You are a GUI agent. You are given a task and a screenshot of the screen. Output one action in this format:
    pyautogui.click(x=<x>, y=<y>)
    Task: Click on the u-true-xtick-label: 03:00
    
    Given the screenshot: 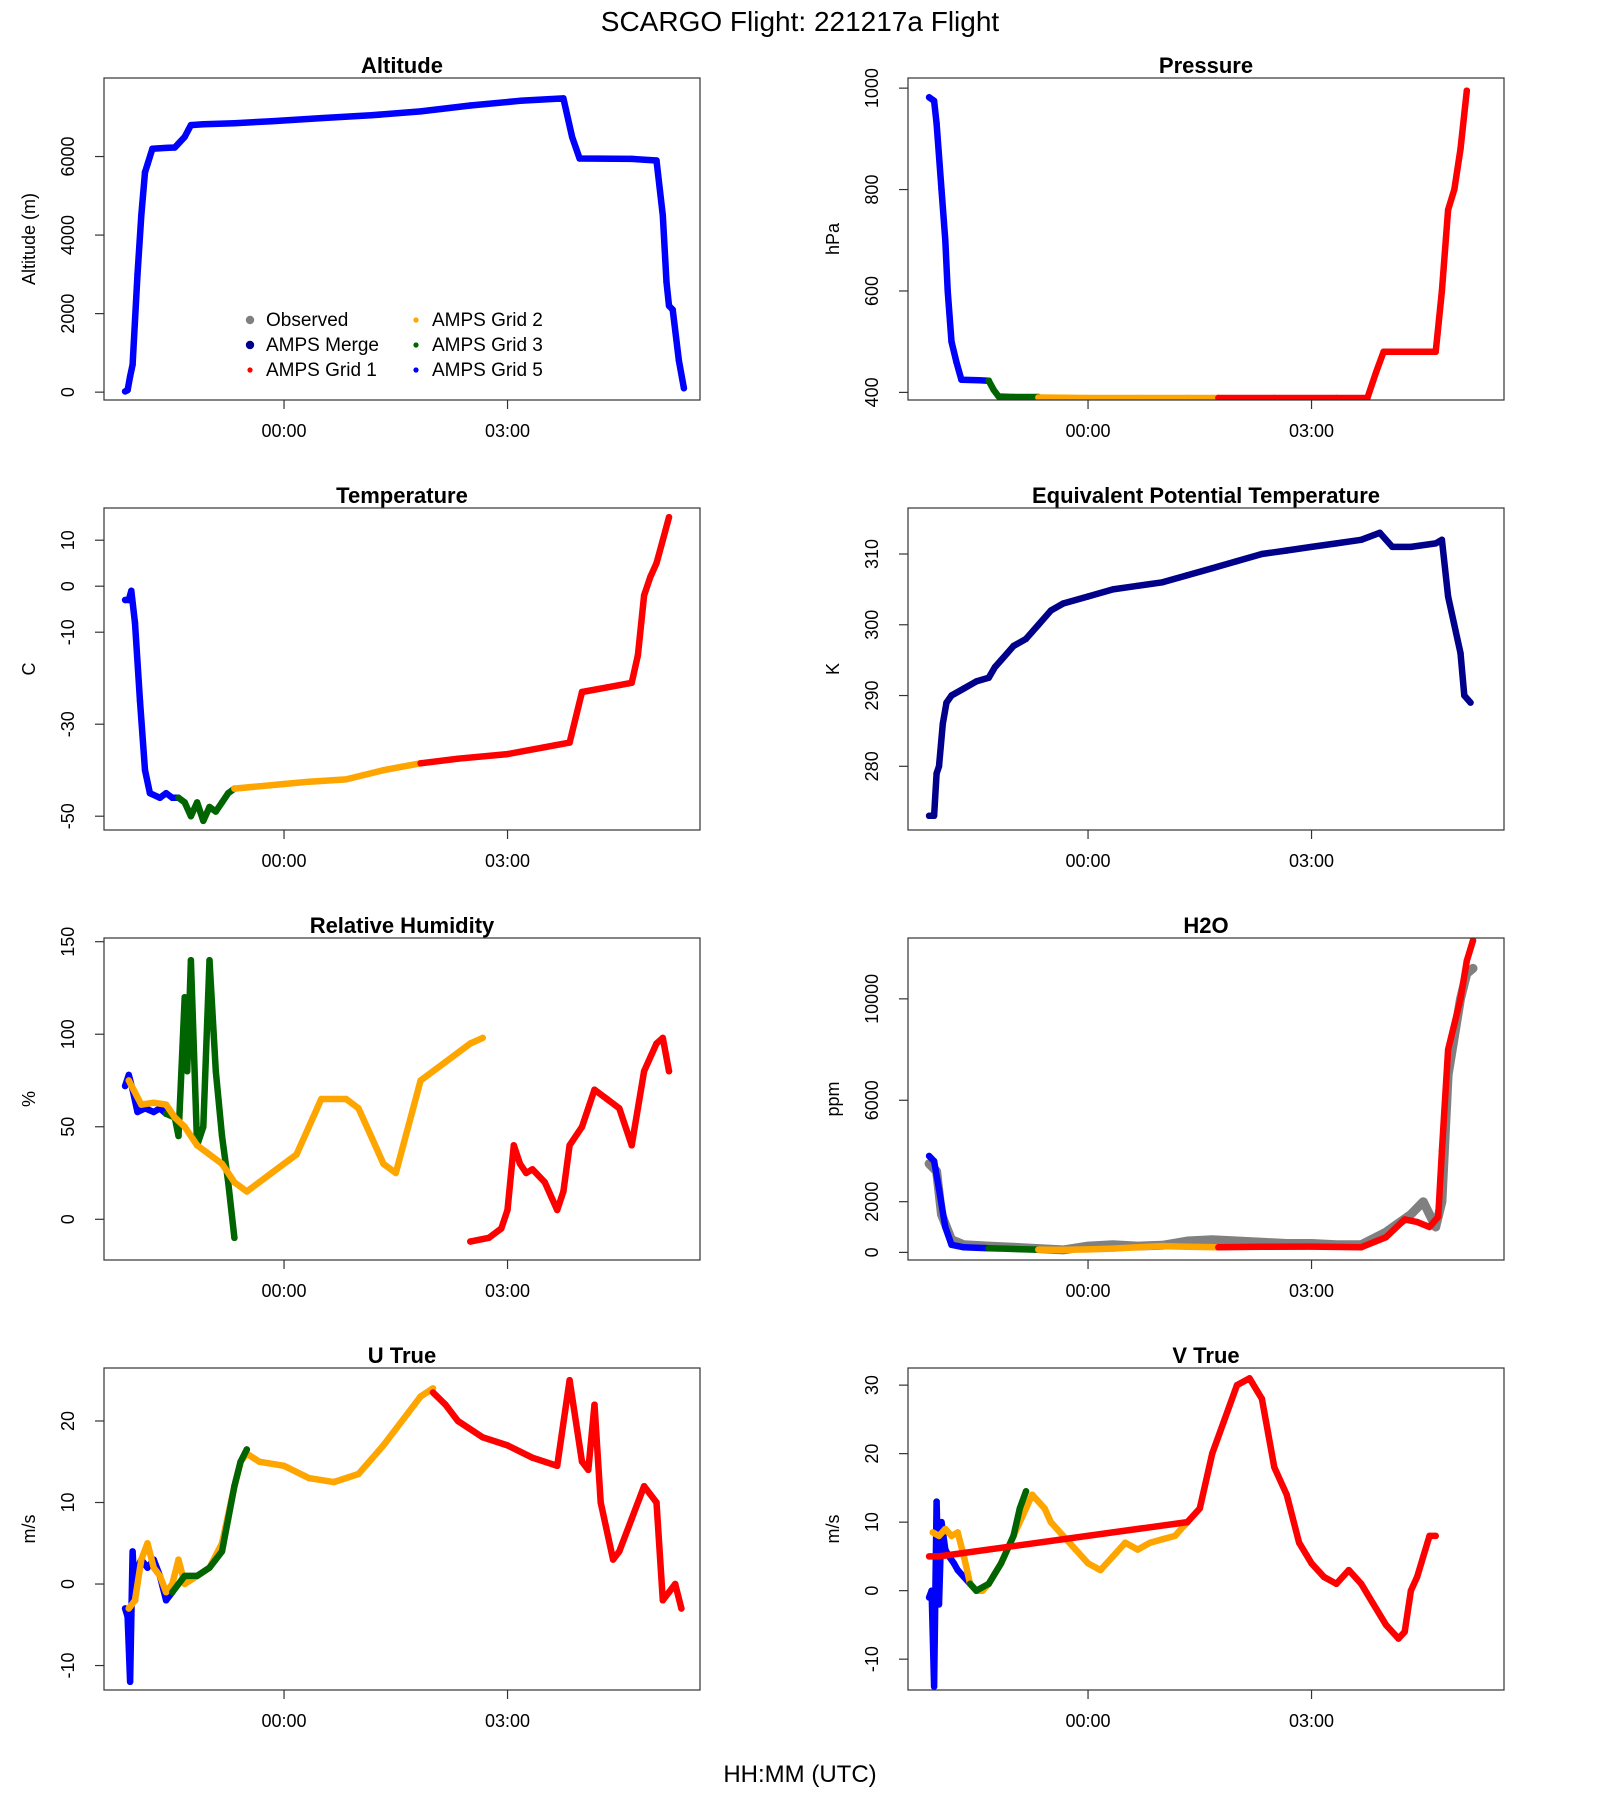 What is the action you would take?
    pyautogui.click(x=507, y=1721)
    